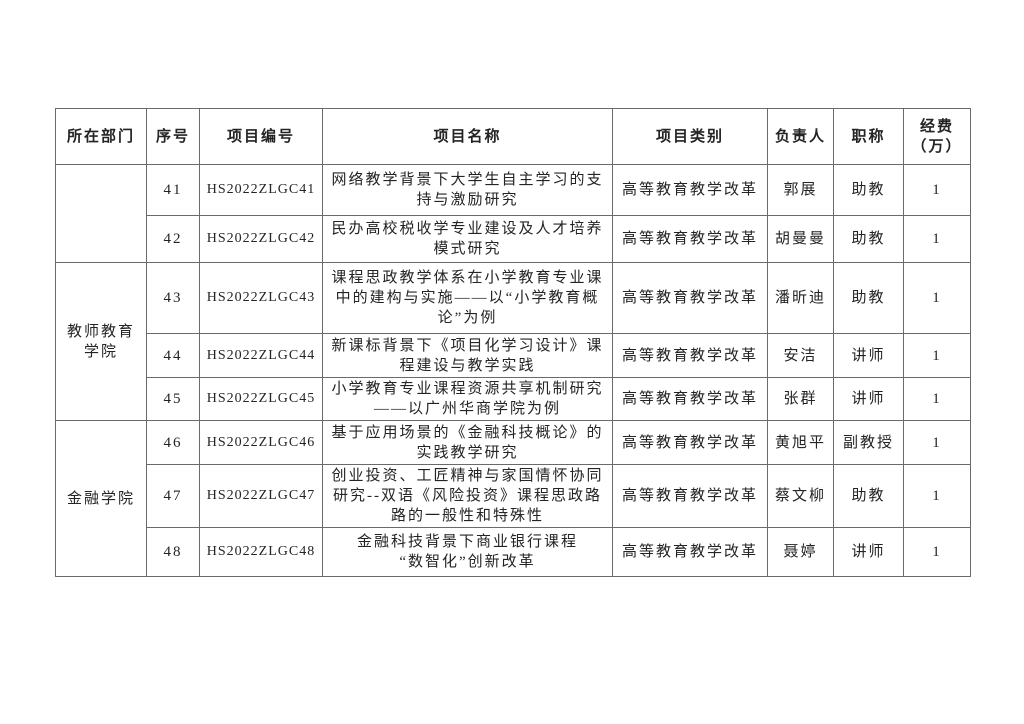  Describe the element at coordinates (868, 442) in the screenshot. I see `cell-title: 副教授` at that location.